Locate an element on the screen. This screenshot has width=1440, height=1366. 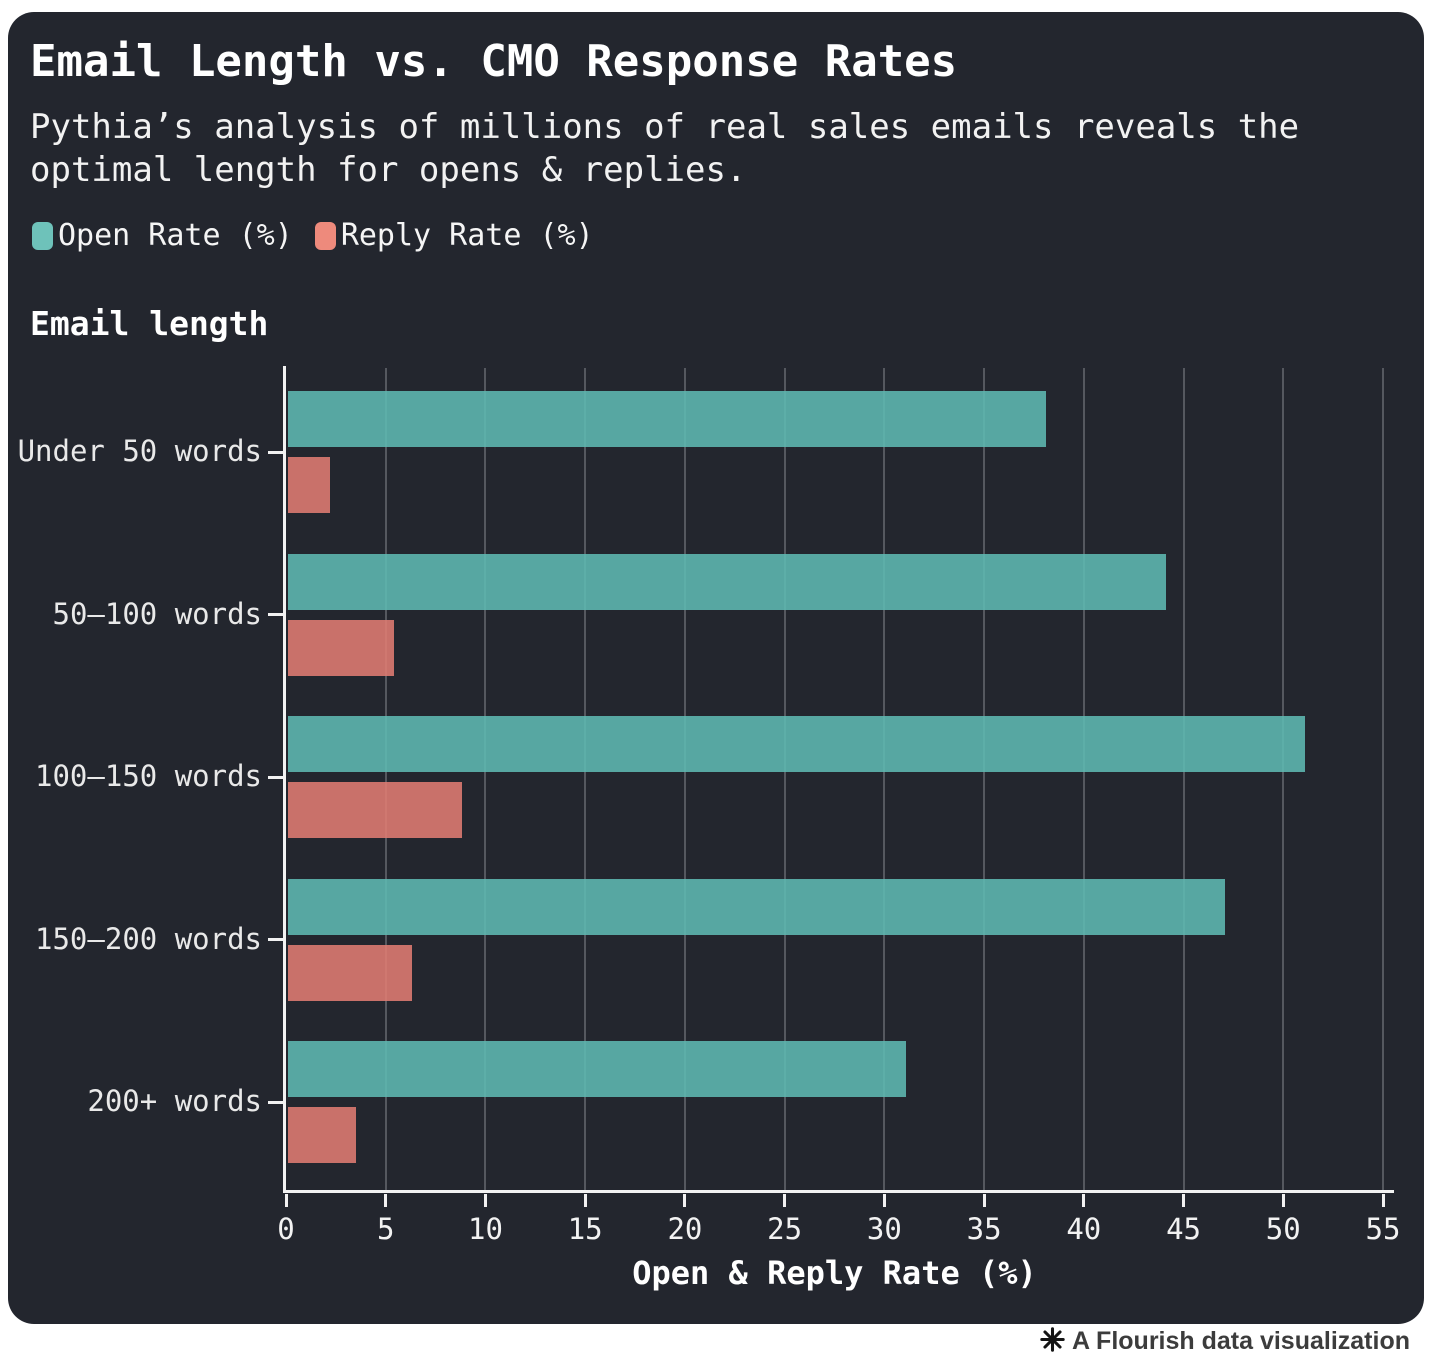
category-label: 150–200 words is located at coordinates (148, 938).